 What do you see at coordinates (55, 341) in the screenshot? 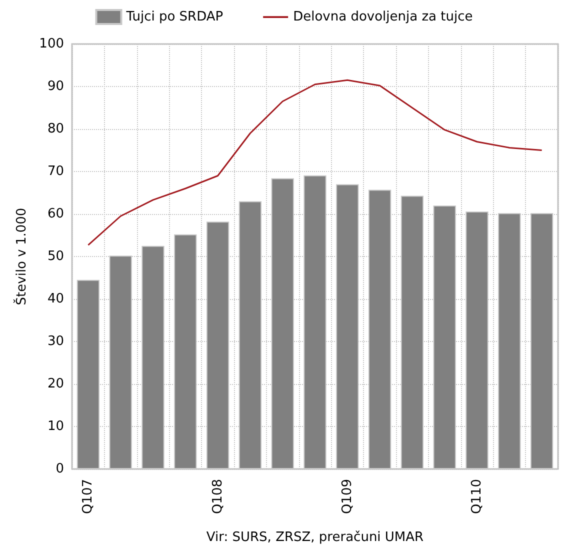
I see `y-tick-label: 30` at bounding box center [55, 341].